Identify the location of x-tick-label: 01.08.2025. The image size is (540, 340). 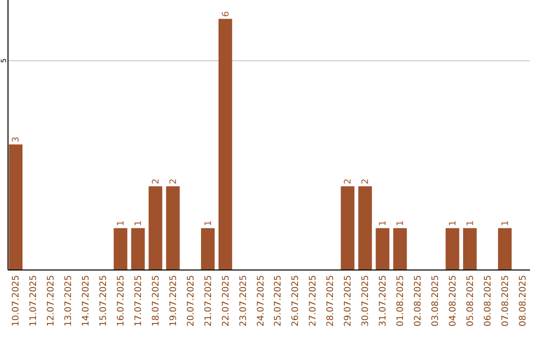
(401, 301).